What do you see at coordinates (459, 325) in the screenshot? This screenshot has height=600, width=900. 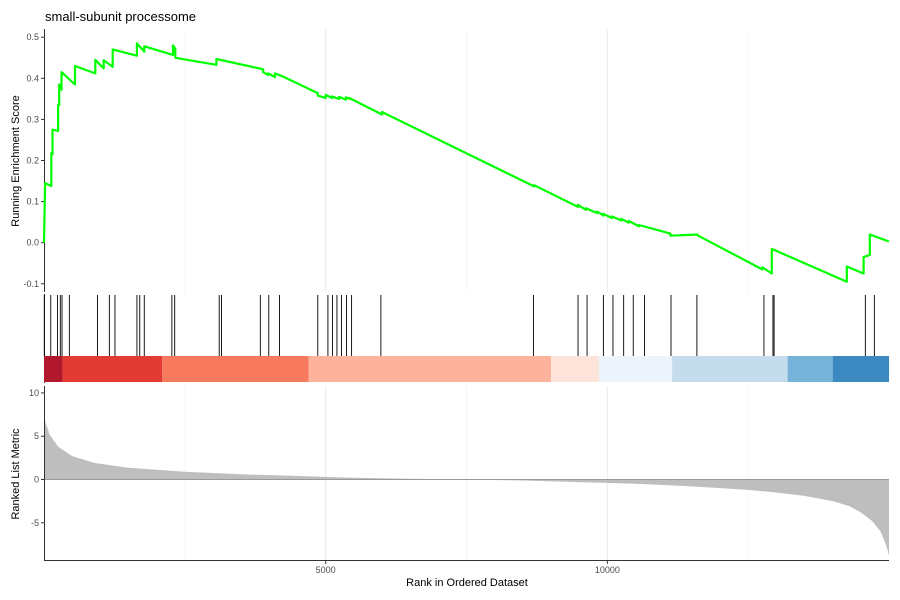 I see `hit-lines` at bounding box center [459, 325].